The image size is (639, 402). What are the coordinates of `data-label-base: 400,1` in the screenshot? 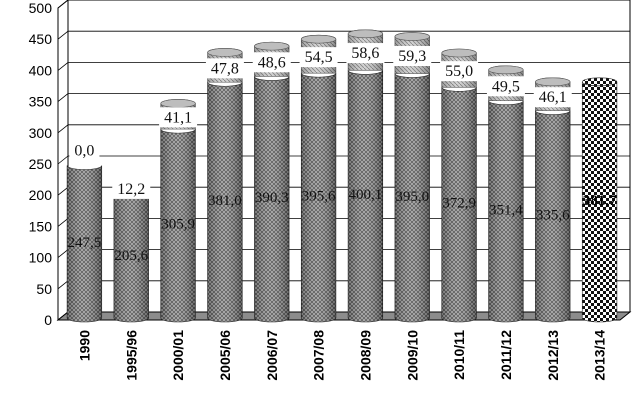 It's located at (366, 195).